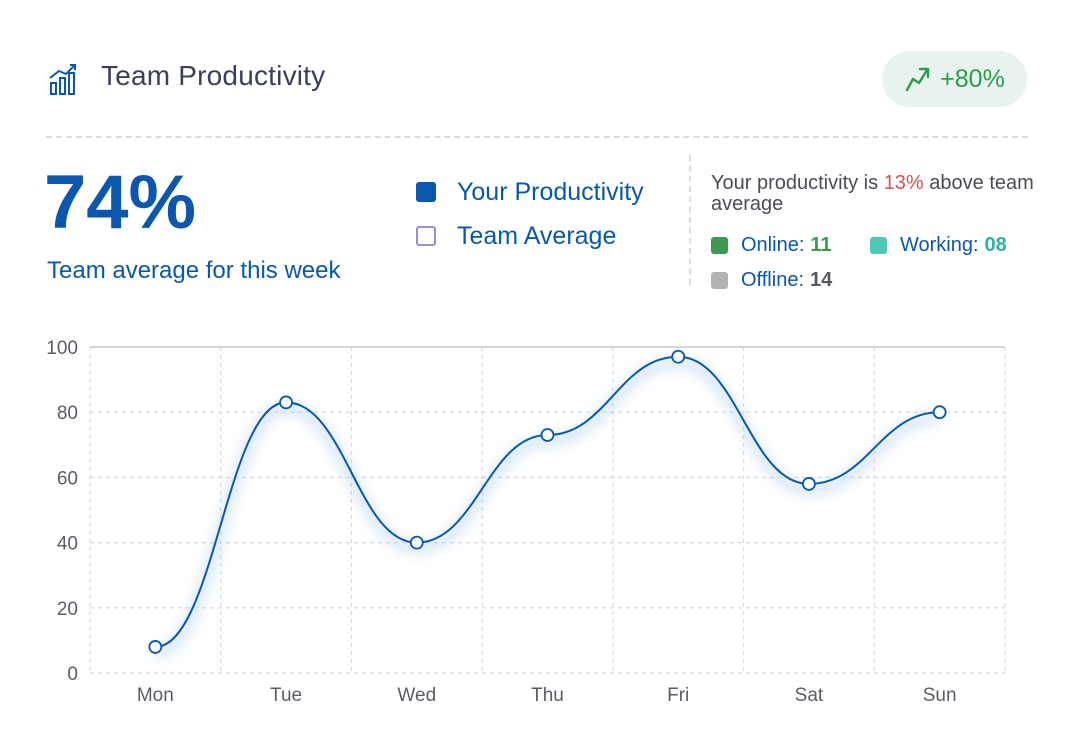 This screenshot has width=1073, height=746. Describe the element at coordinates (940, 695) in the screenshot. I see `x-tick-label: Sun` at that location.